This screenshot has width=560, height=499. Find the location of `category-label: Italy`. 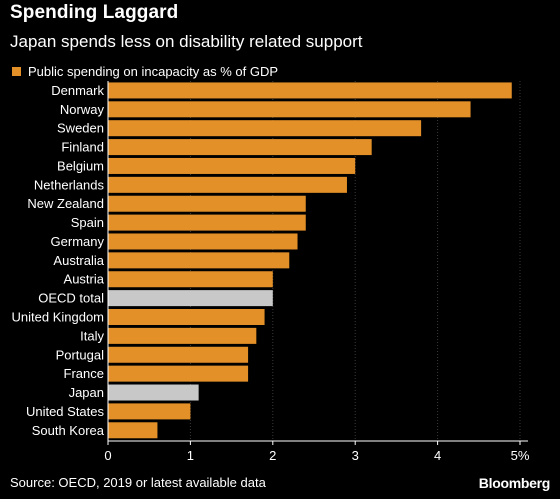

category-label: Italy is located at coordinates (92, 335).